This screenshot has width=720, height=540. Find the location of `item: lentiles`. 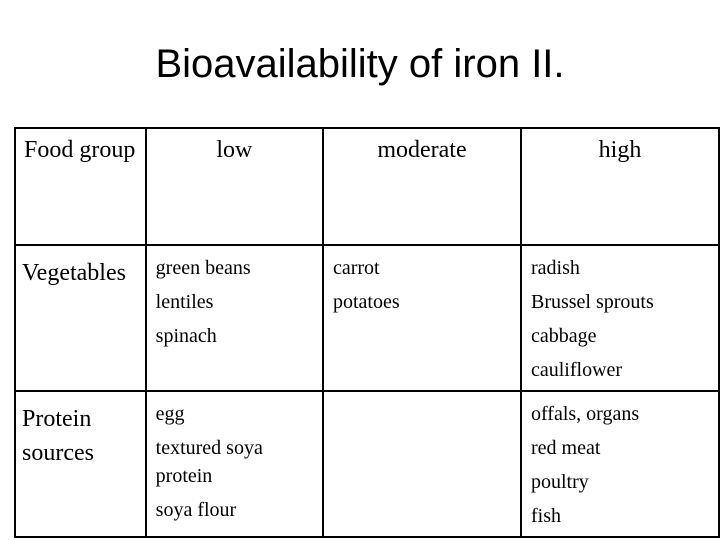

item: lentiles is located at coordinates (184, 302).